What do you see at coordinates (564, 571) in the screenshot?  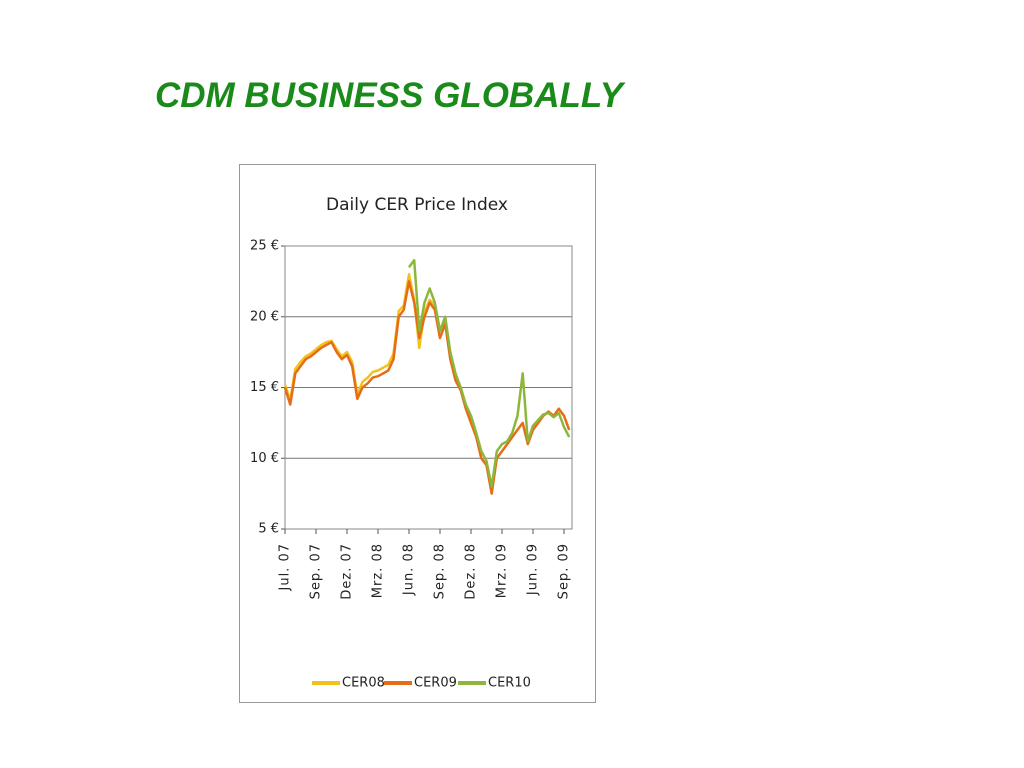 I see `x-tick-label: Sep. 09` at bounding box center [564, 571].